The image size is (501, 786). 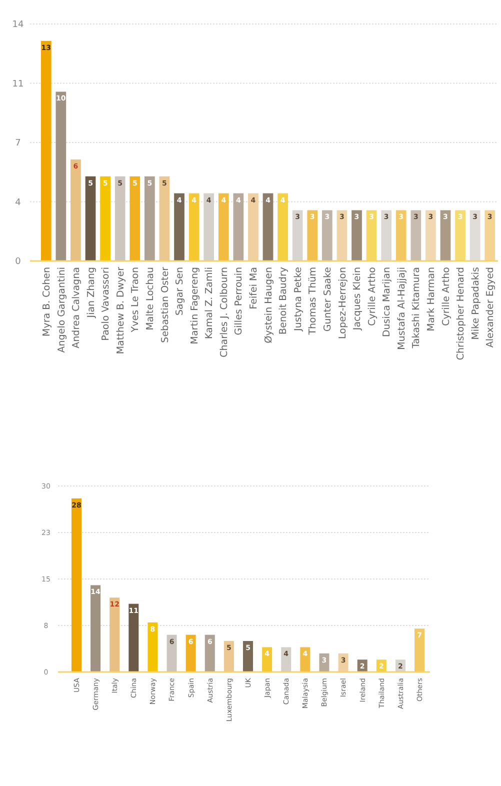 I want to click on x-tick-label: Jacques Klein, so click(x=358, y=299).